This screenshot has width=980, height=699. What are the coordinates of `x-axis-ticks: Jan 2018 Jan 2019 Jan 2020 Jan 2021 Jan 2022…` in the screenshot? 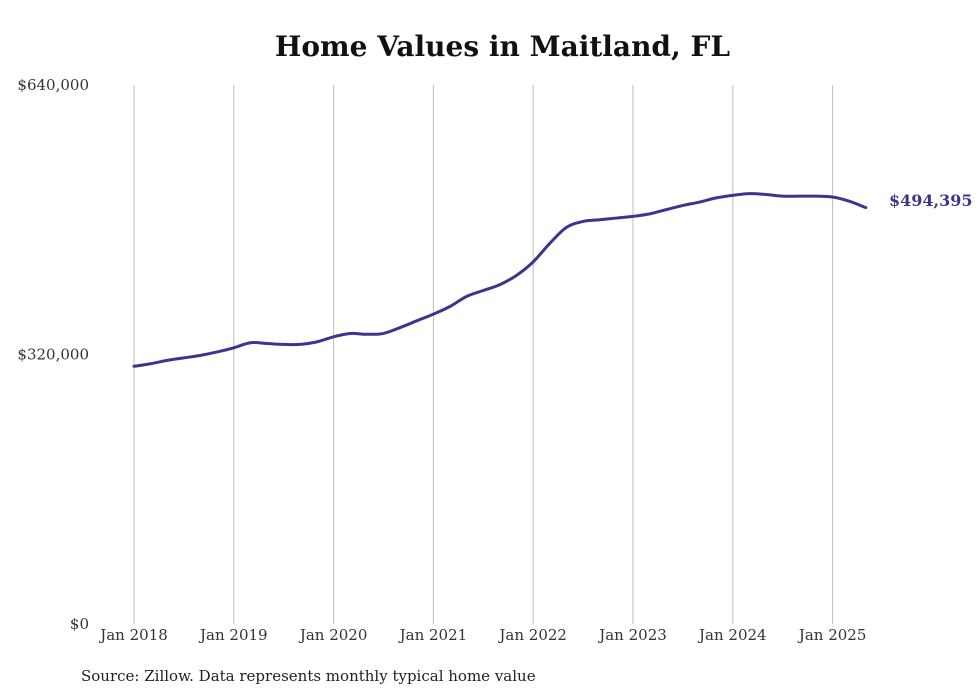 It's located at (482, 635).